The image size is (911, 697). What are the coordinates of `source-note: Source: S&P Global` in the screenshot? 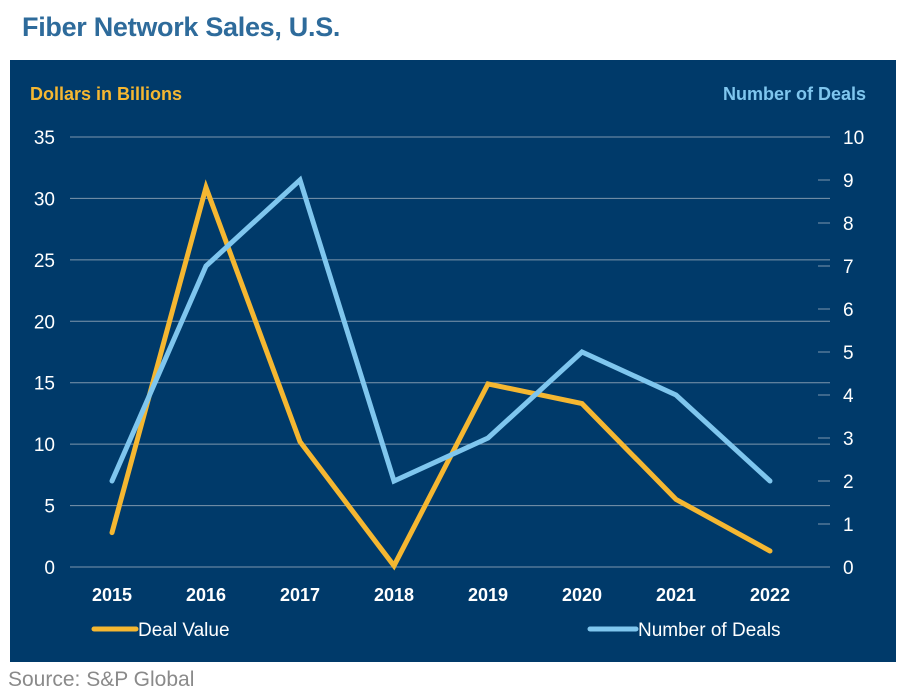 It's located at (101, 679).